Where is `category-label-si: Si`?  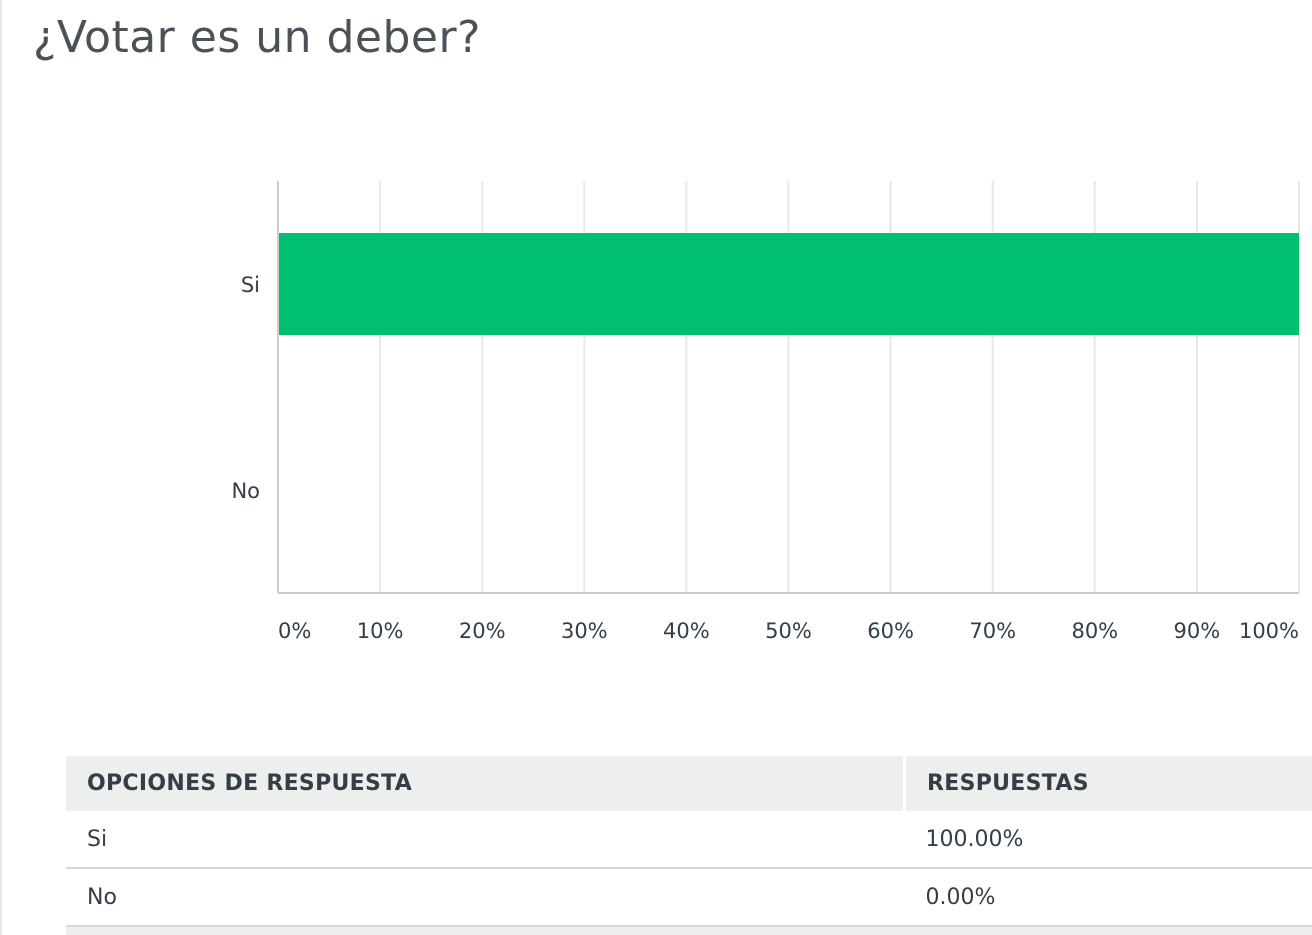 category-label-si: Si is located at coordinates (250, 285).